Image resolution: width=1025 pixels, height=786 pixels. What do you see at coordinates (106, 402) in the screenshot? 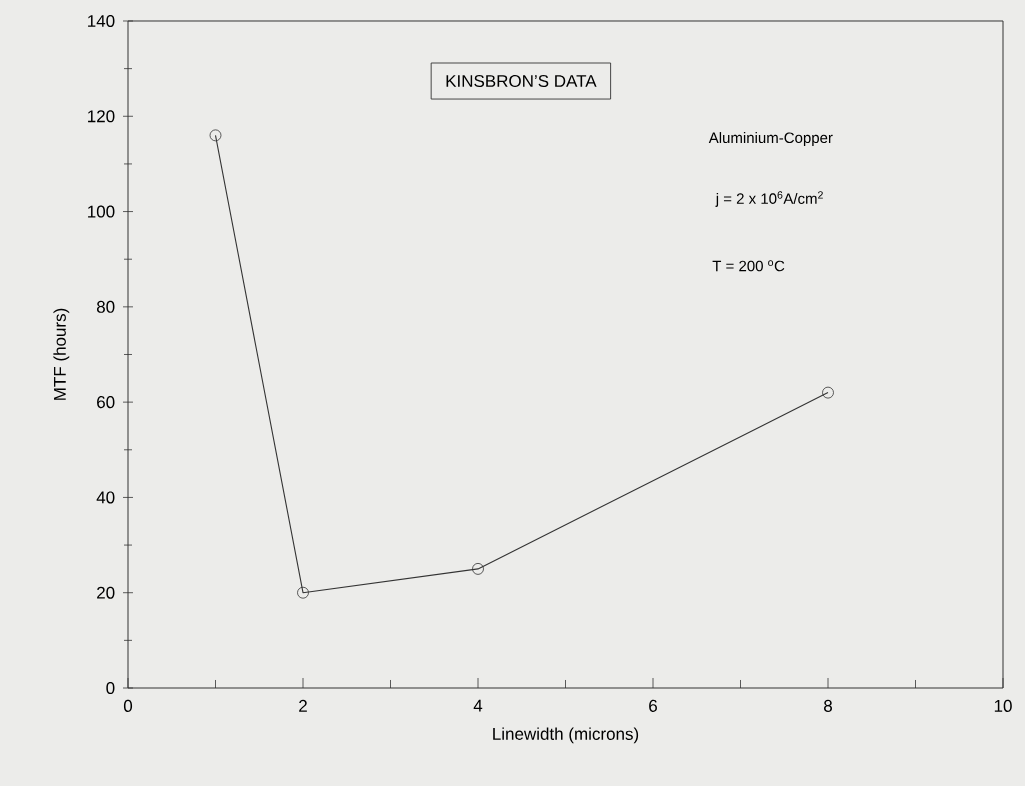
I see `y-tick-label: 60` at bounding box center [106, 402].